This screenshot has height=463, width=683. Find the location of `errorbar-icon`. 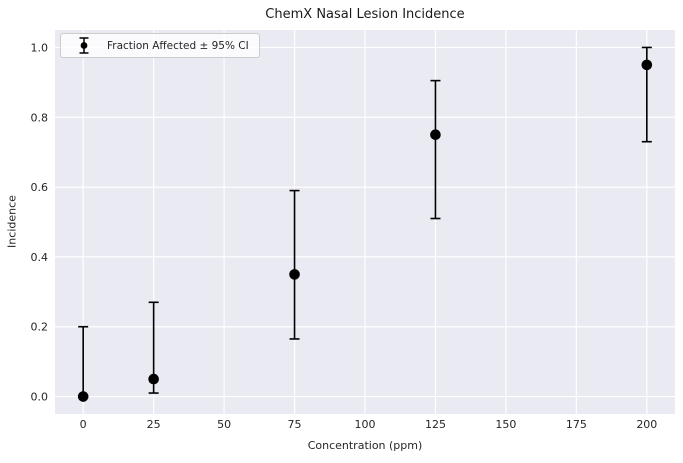

errorbar-icon is located at coordinates (84, 45).